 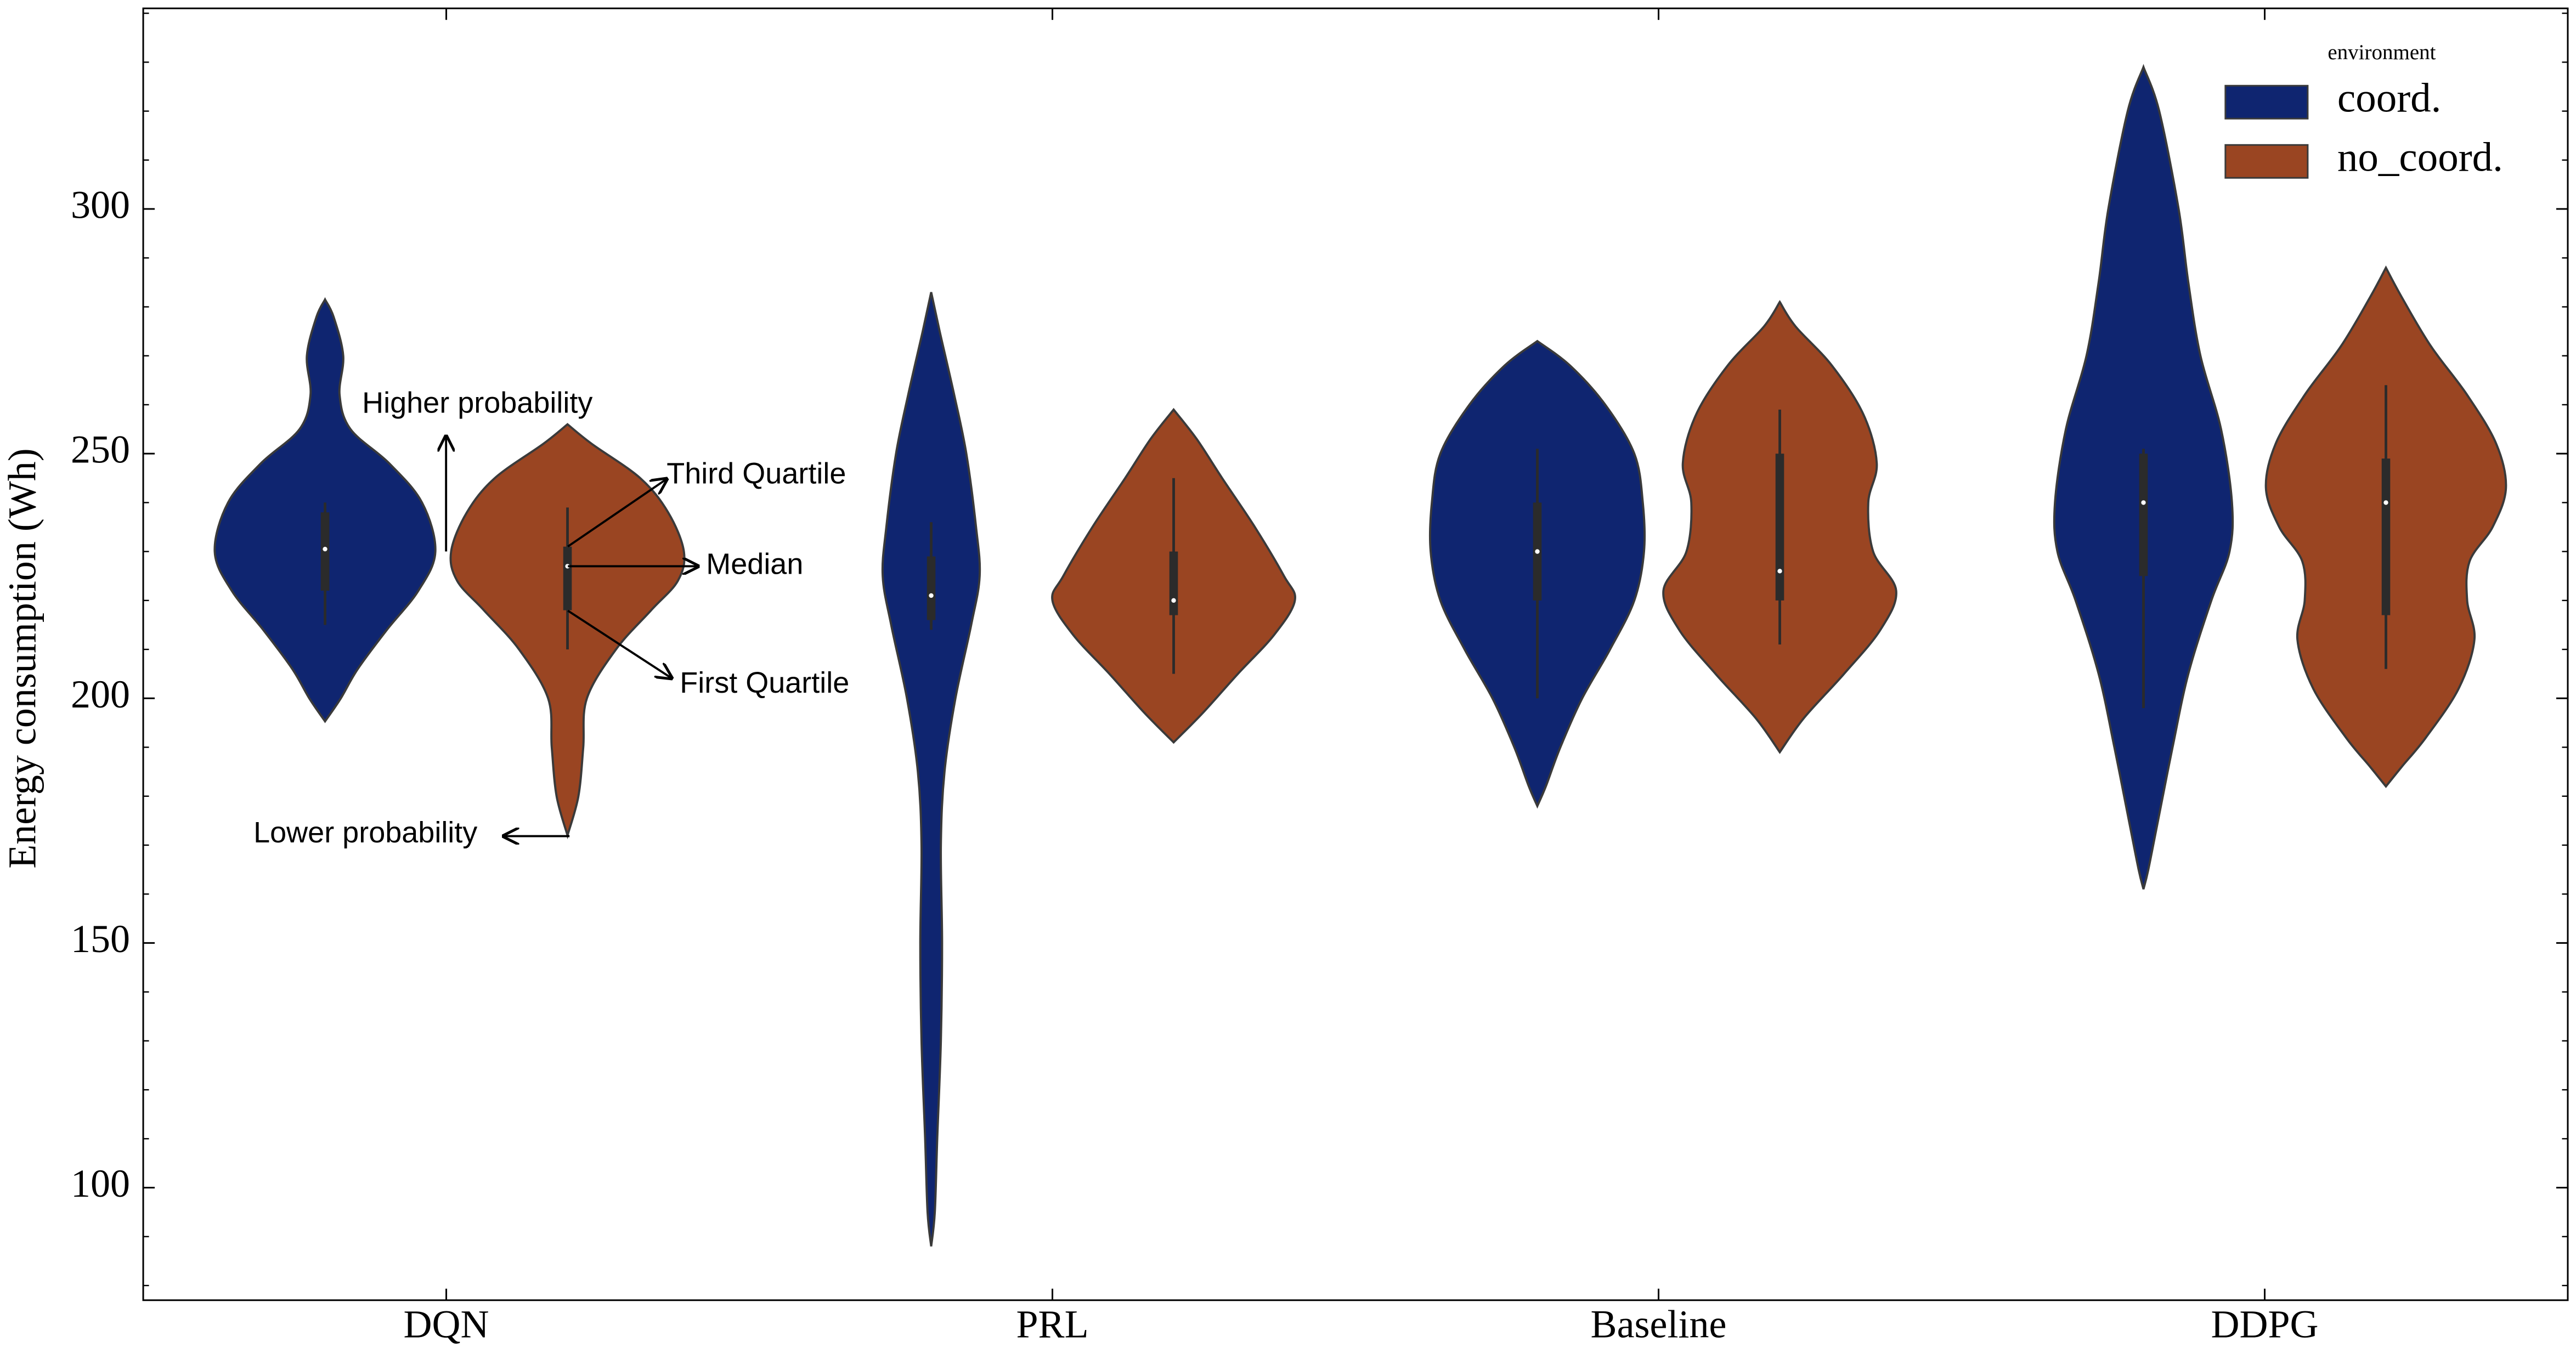 I want to click on annotation: Higher probability, so click(x=477, y=403).